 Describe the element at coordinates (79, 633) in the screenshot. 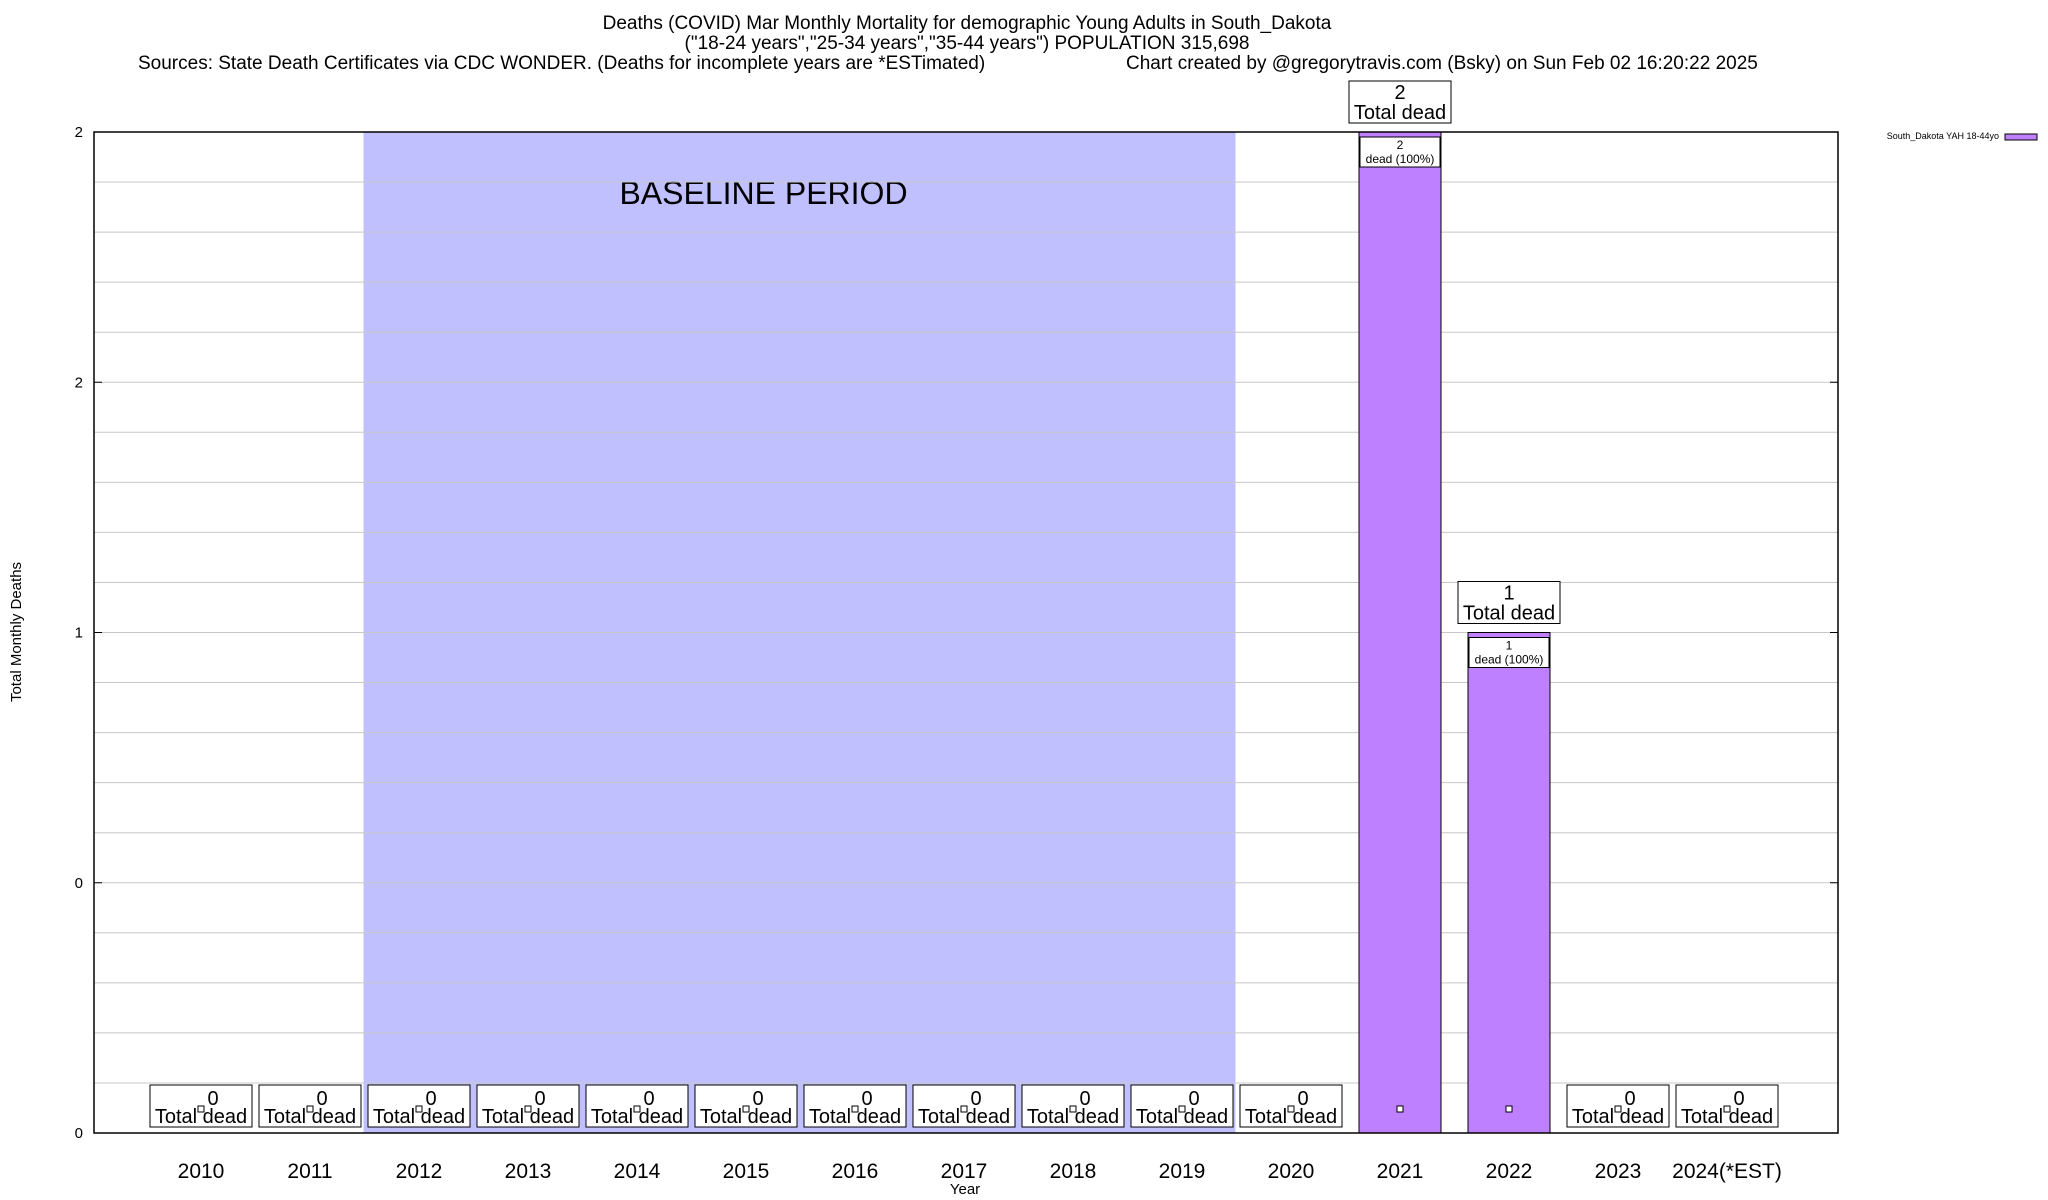

I see `y-tick-label: 1` at that location.